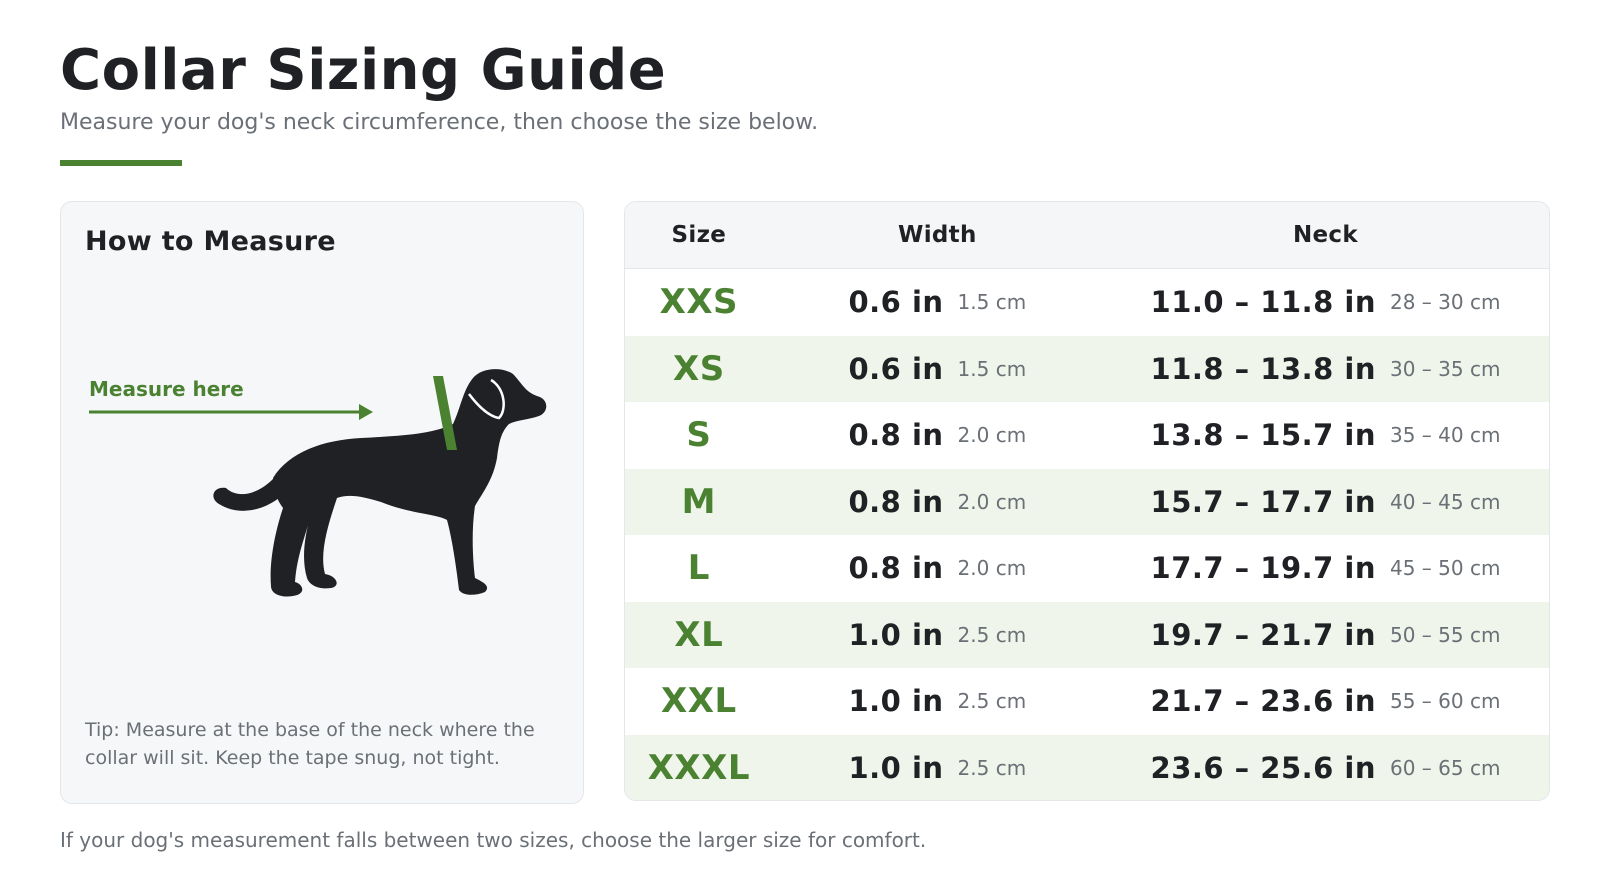 This screenshot has height=880, width=1600. I want to click on size-cell: XXS, so click(699, 302).